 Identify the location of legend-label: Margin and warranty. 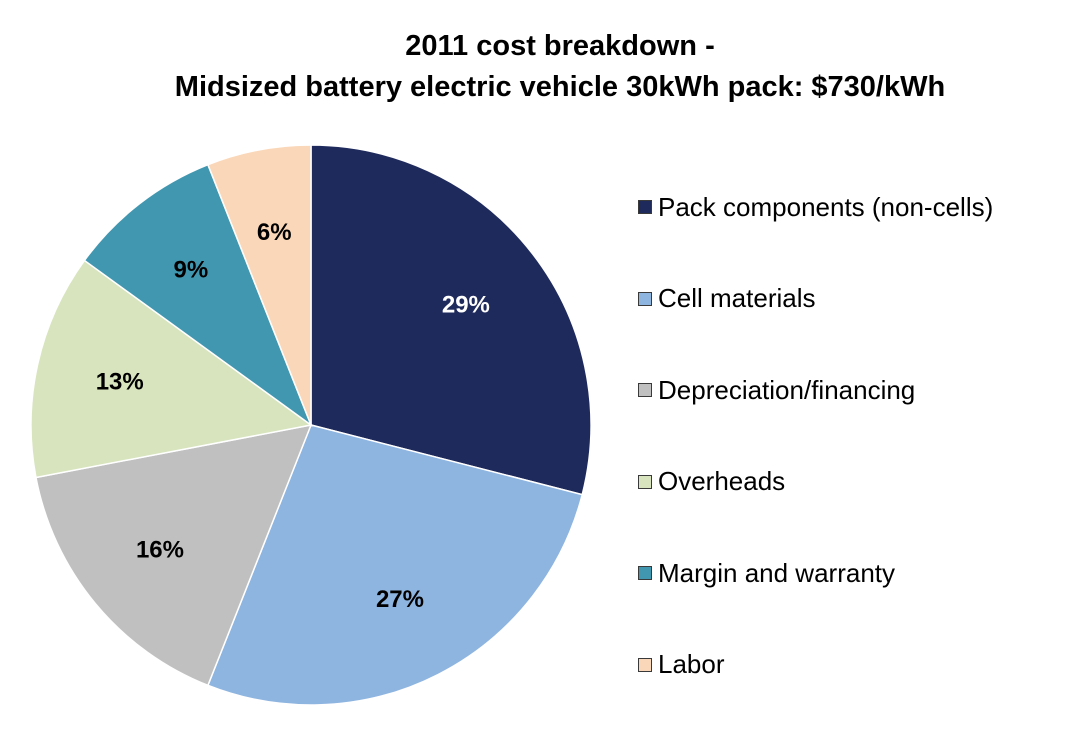
(776, 572).